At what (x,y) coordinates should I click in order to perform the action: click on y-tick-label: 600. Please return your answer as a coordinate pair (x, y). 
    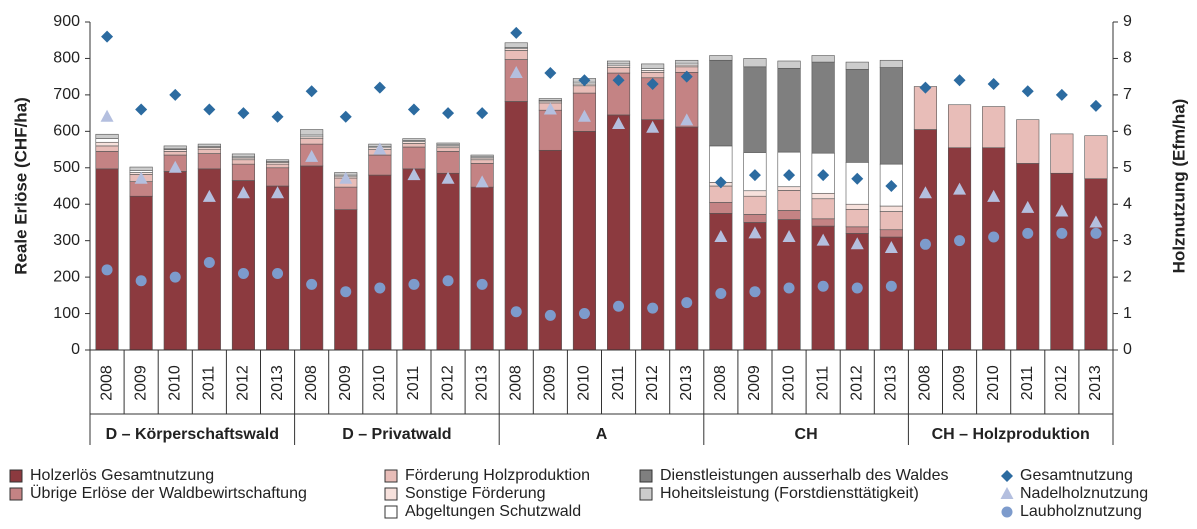
    Looking at the image, I should click on (66, 131).